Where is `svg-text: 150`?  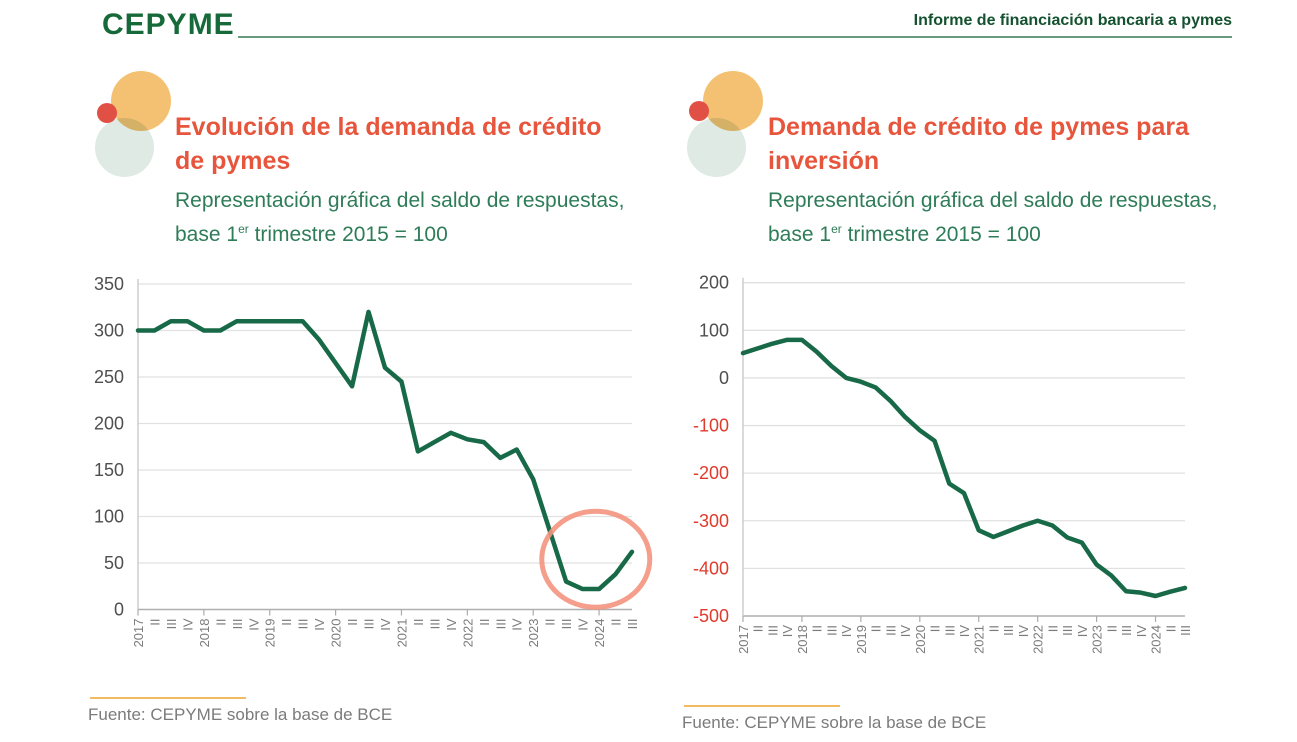
svg-text: 150 is located at coordinates (109, 470).